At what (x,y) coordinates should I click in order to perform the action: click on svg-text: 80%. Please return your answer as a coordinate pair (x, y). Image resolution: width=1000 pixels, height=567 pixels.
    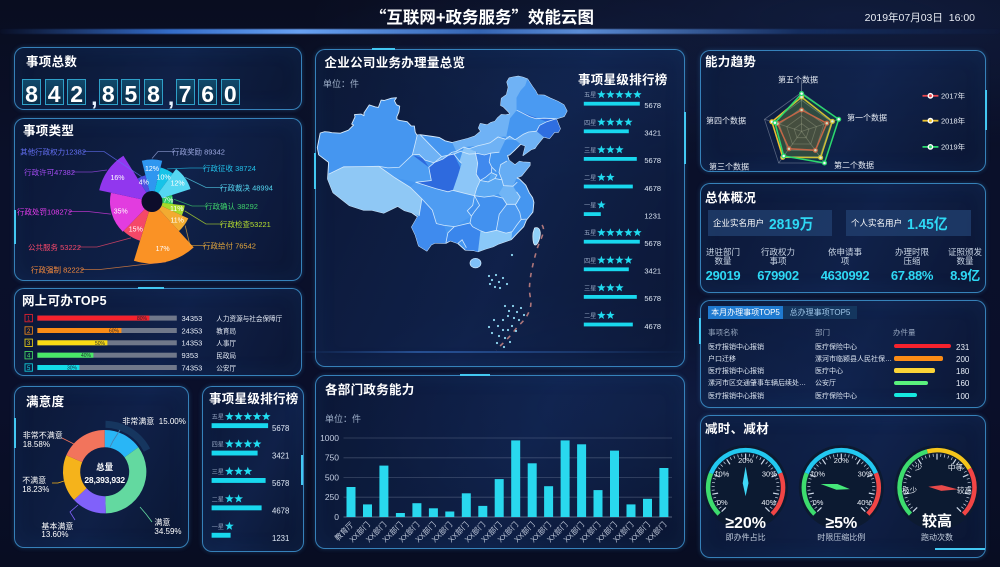
    Looking at the image, I should click on (142, 318).